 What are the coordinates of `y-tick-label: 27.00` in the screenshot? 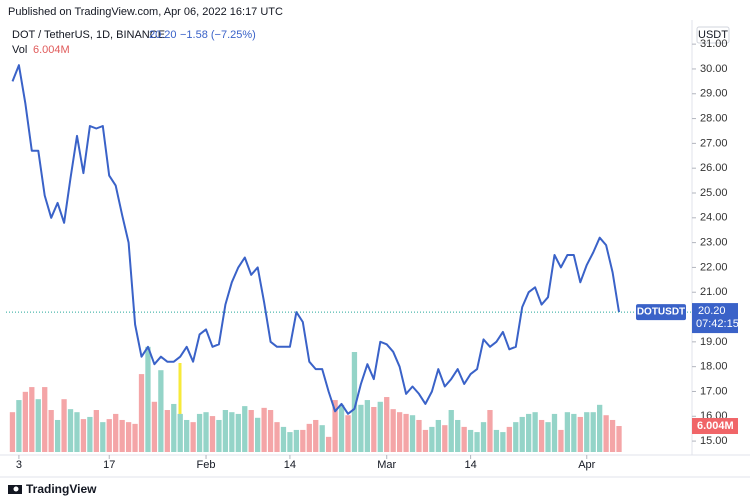 It's located at (714, 143).